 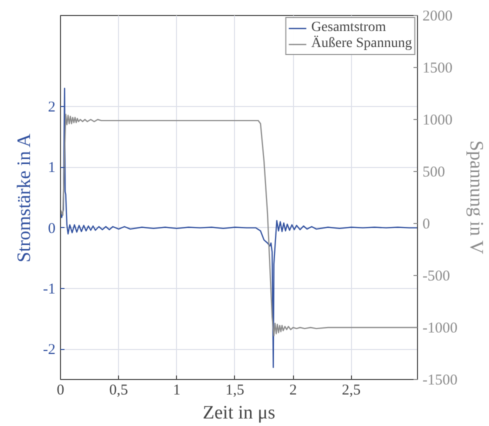 What do you see at coordinates (239, 413) in the screenshot?
I see `x-axis-title: Zeit in μs` at bounding box center [239, 413].